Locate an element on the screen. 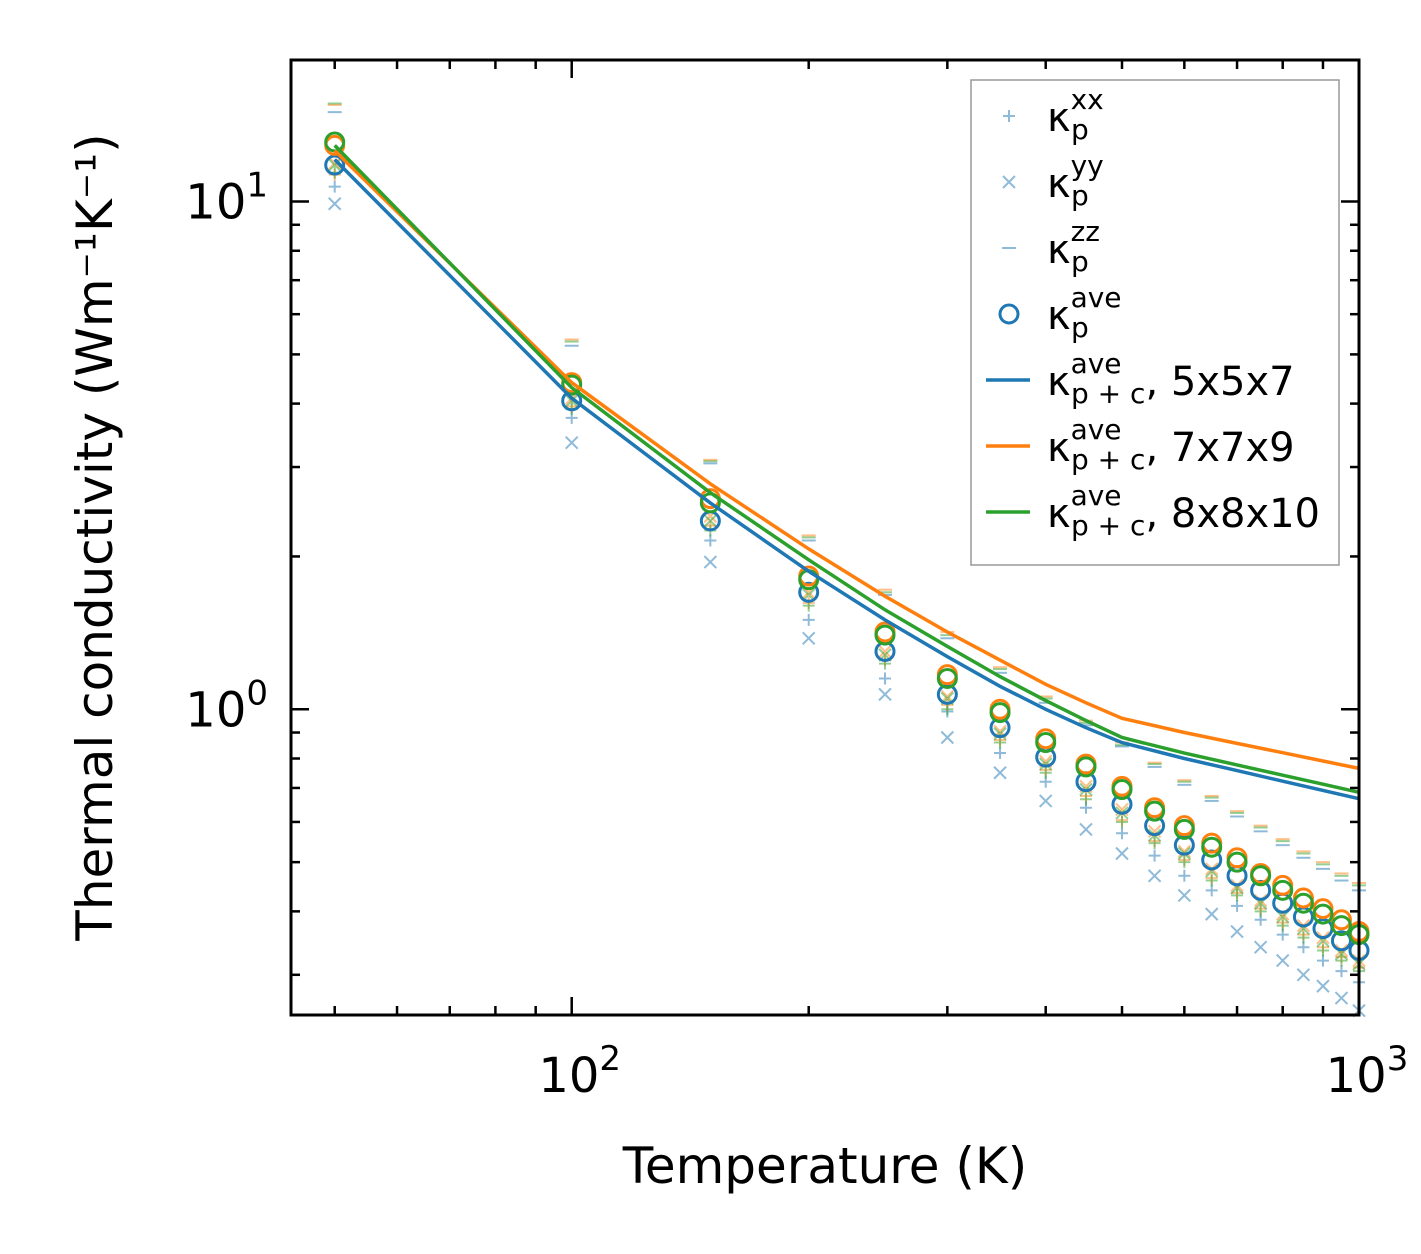  x-axis-label: Temperature (K) is located at coordinates (824, 1166).